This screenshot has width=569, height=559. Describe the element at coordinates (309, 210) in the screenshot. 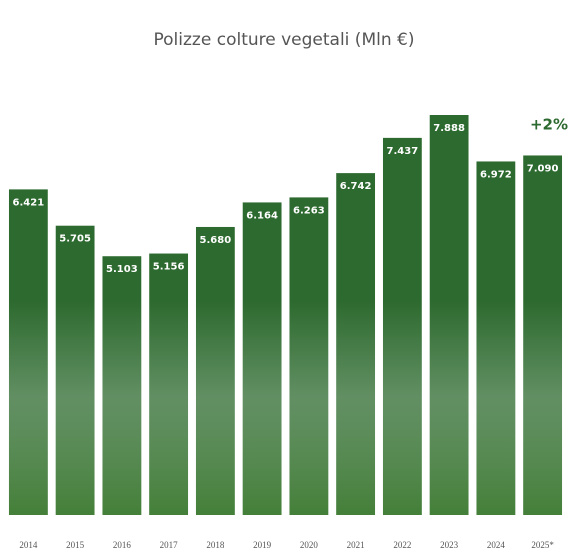

I see `value-label: 6.263` at that location.